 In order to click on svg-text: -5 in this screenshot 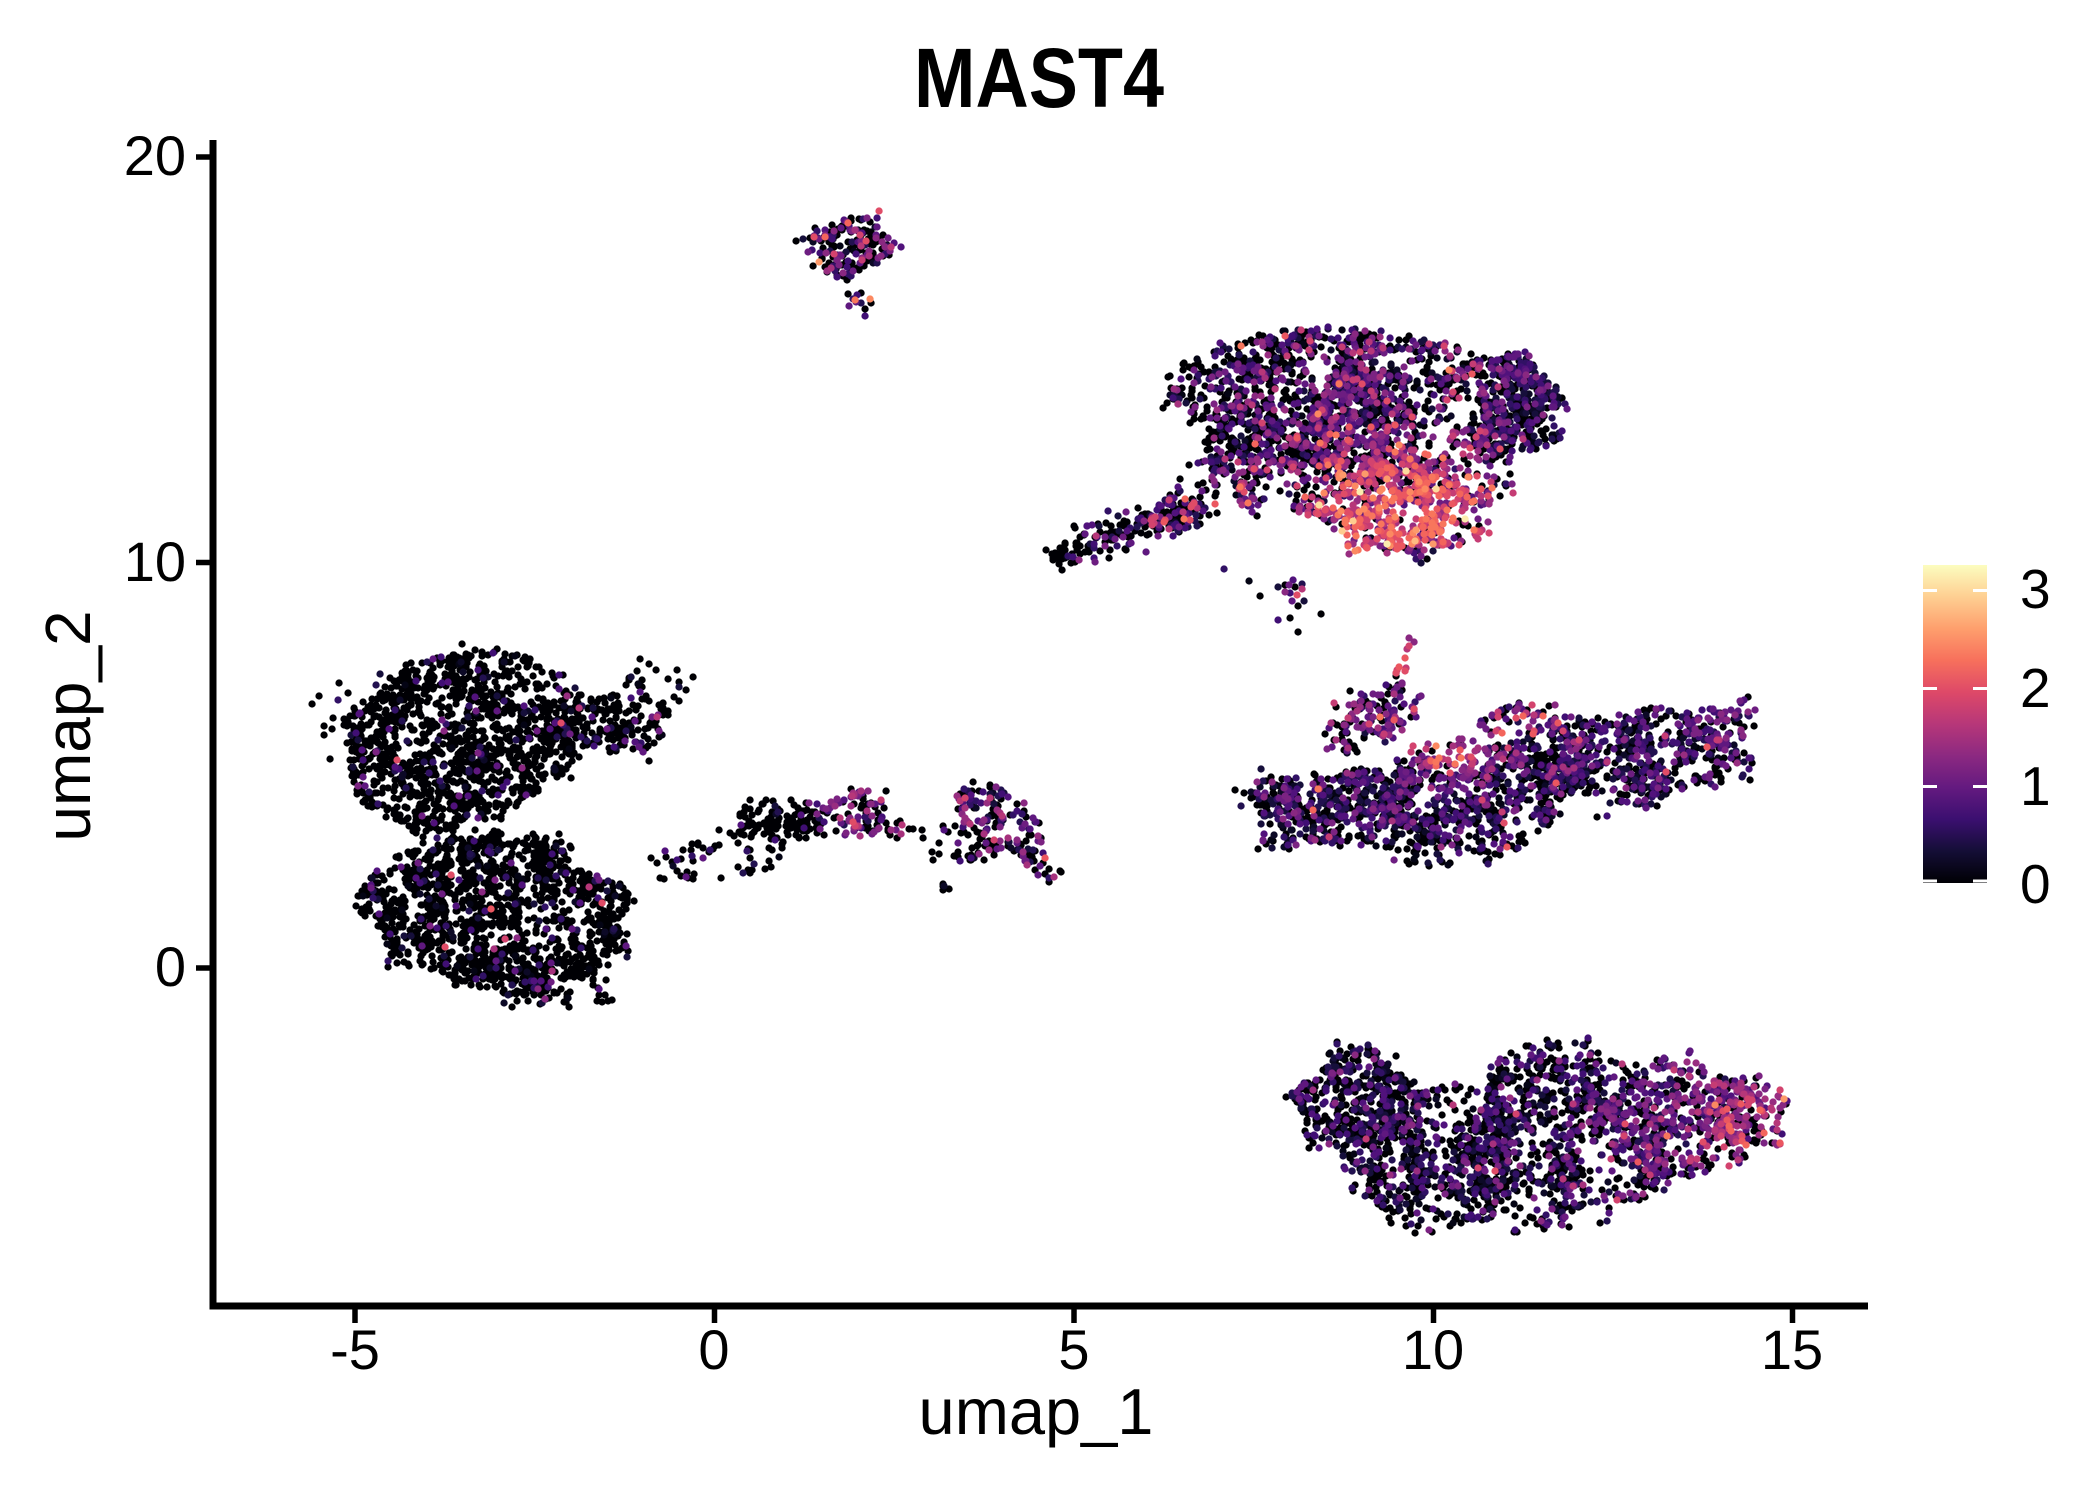, I will do `click(355, 1349)`.